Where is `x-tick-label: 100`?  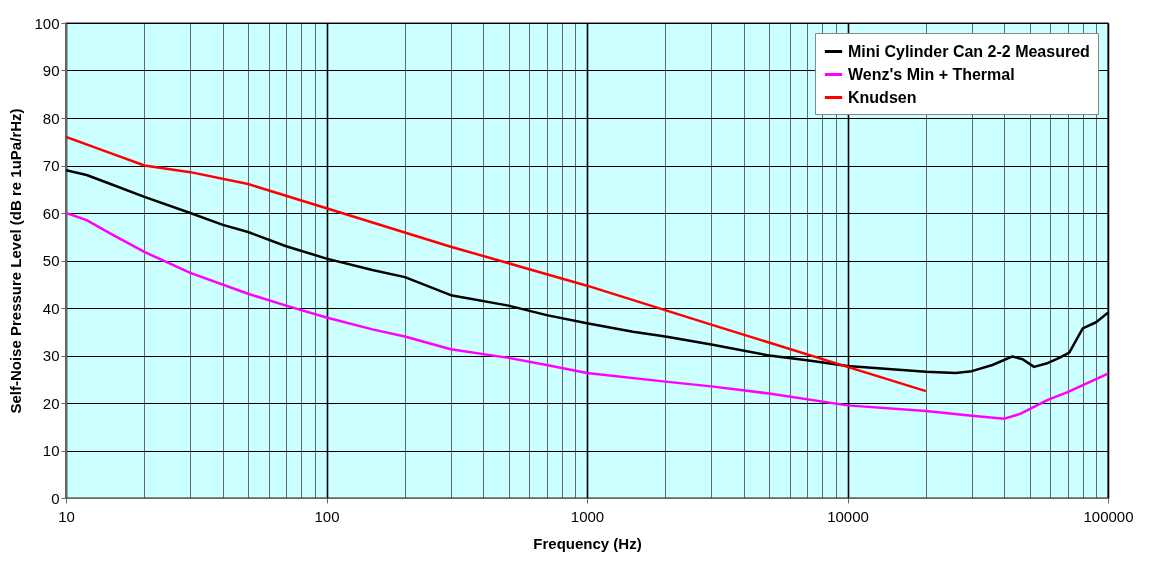 x-tick-label: 100 is located at coordinates (327, 516).